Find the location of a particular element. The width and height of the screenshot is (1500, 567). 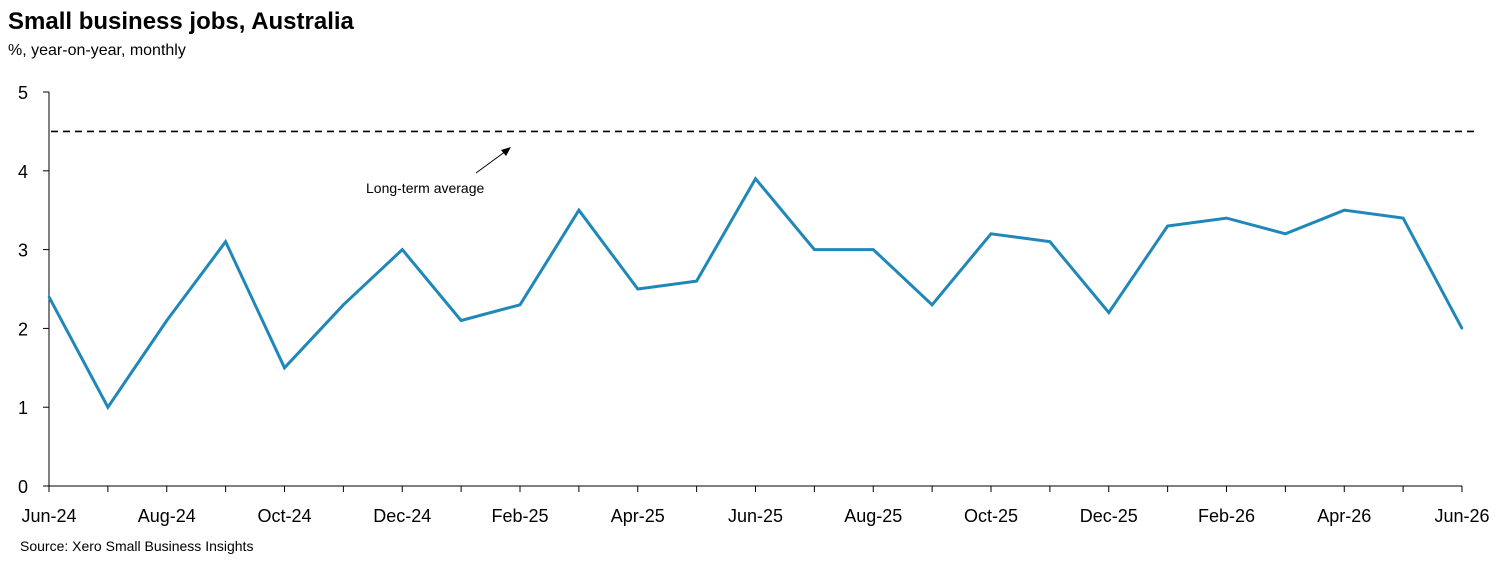

x-tick-label: Apr-26 is located at coordinates (1344, 516).